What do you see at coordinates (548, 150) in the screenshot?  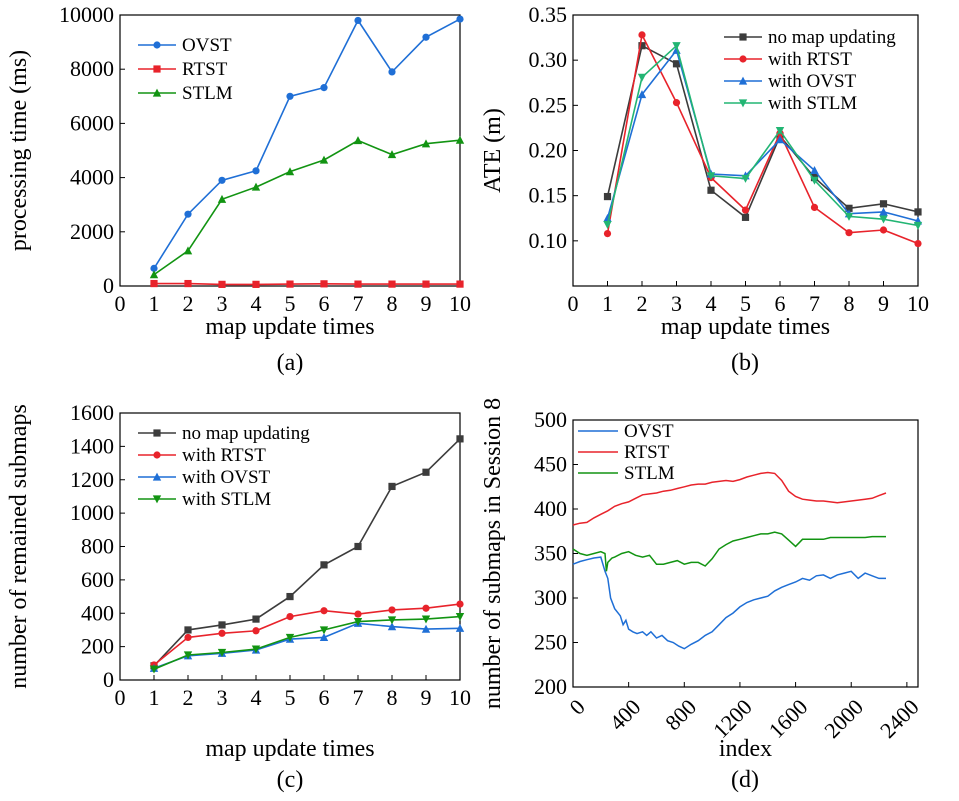 I see `y-tick-label: 0.20` at bounding box center [548, 150].